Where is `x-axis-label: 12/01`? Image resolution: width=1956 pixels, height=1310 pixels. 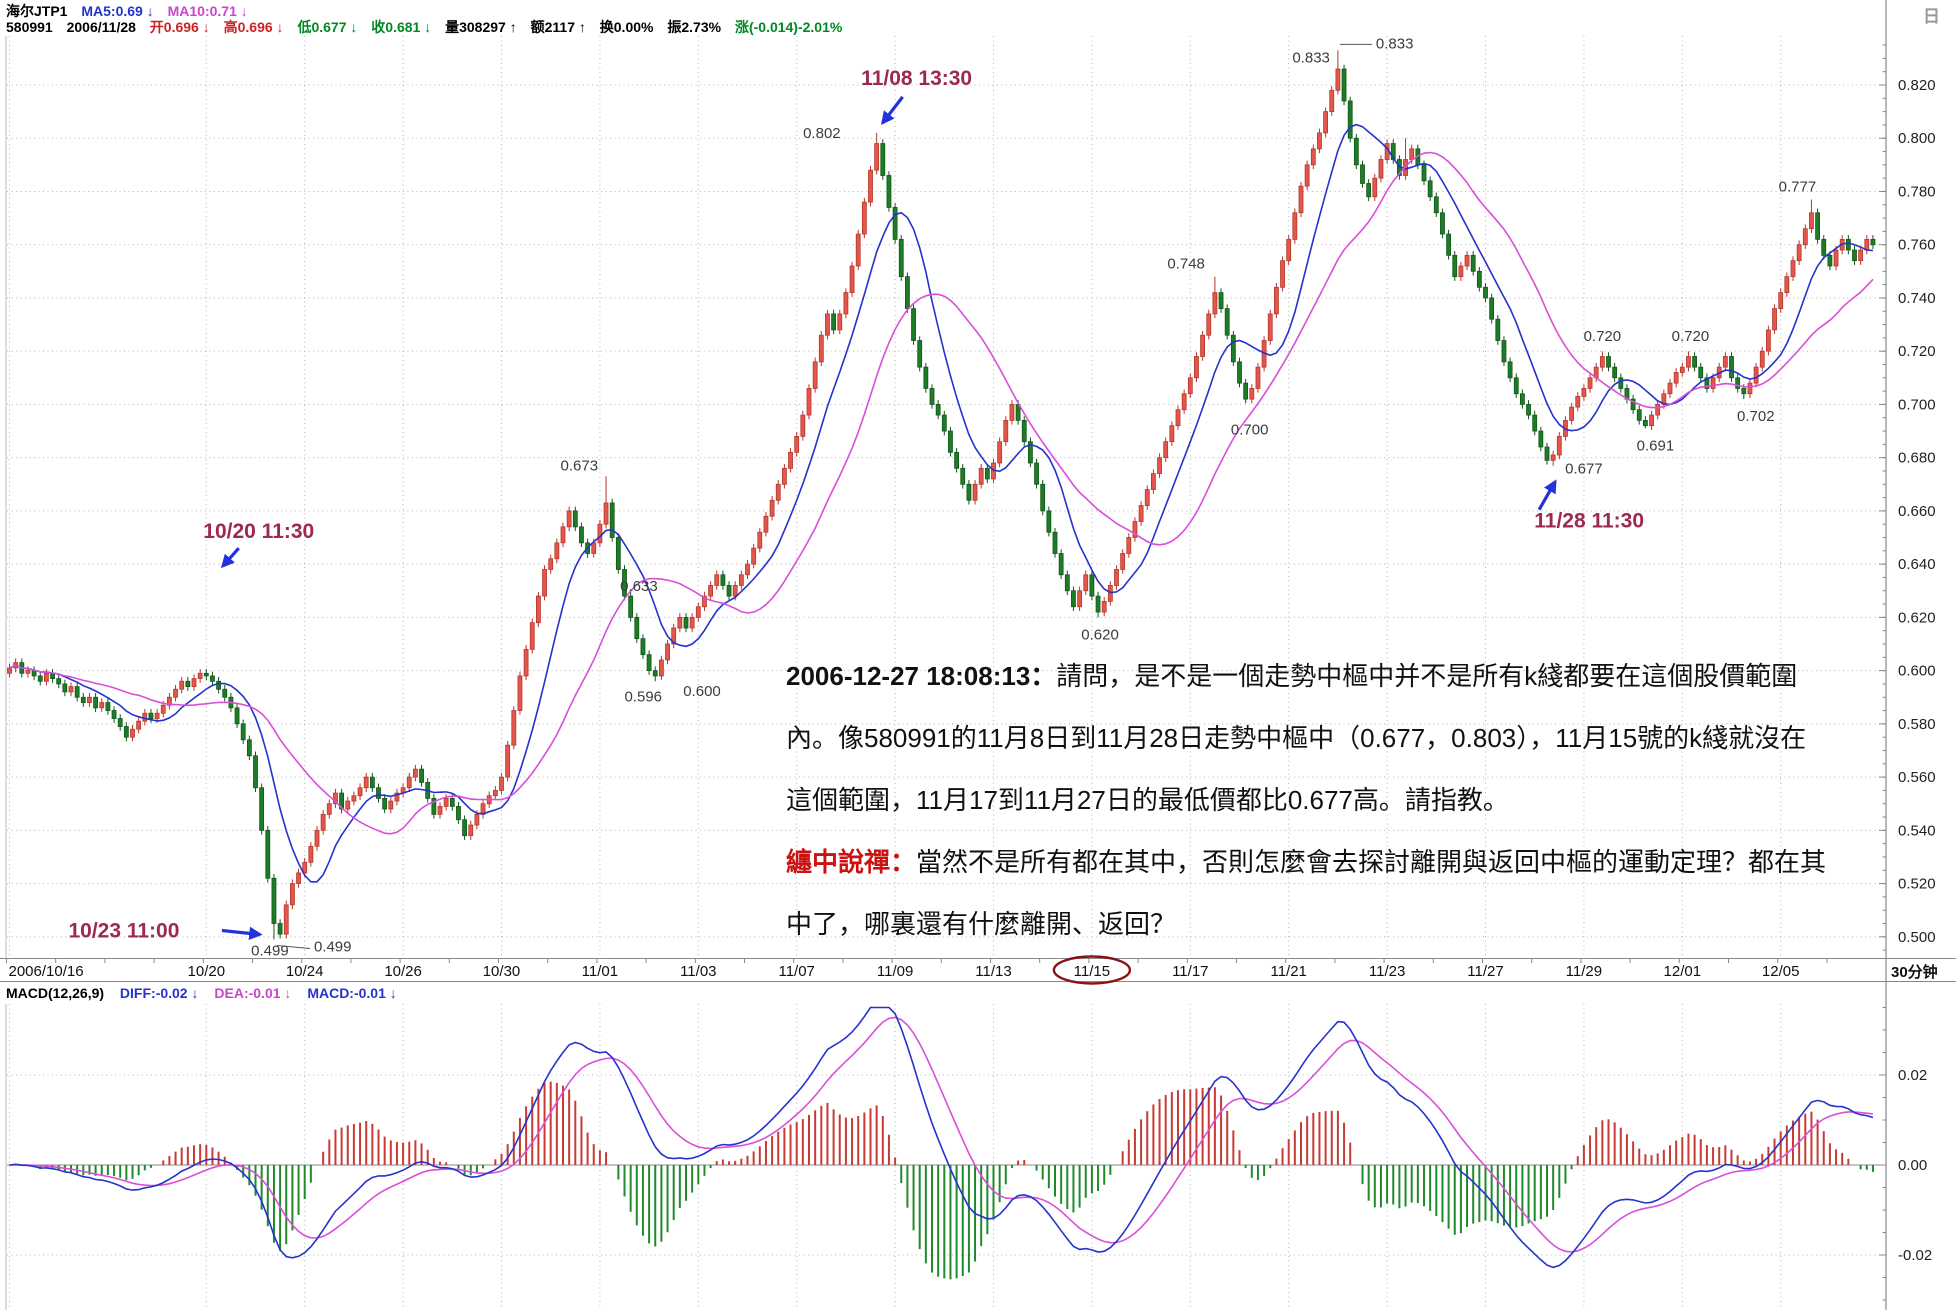 x-axis-label: 12/01 is located at coordinates (1683, 971).